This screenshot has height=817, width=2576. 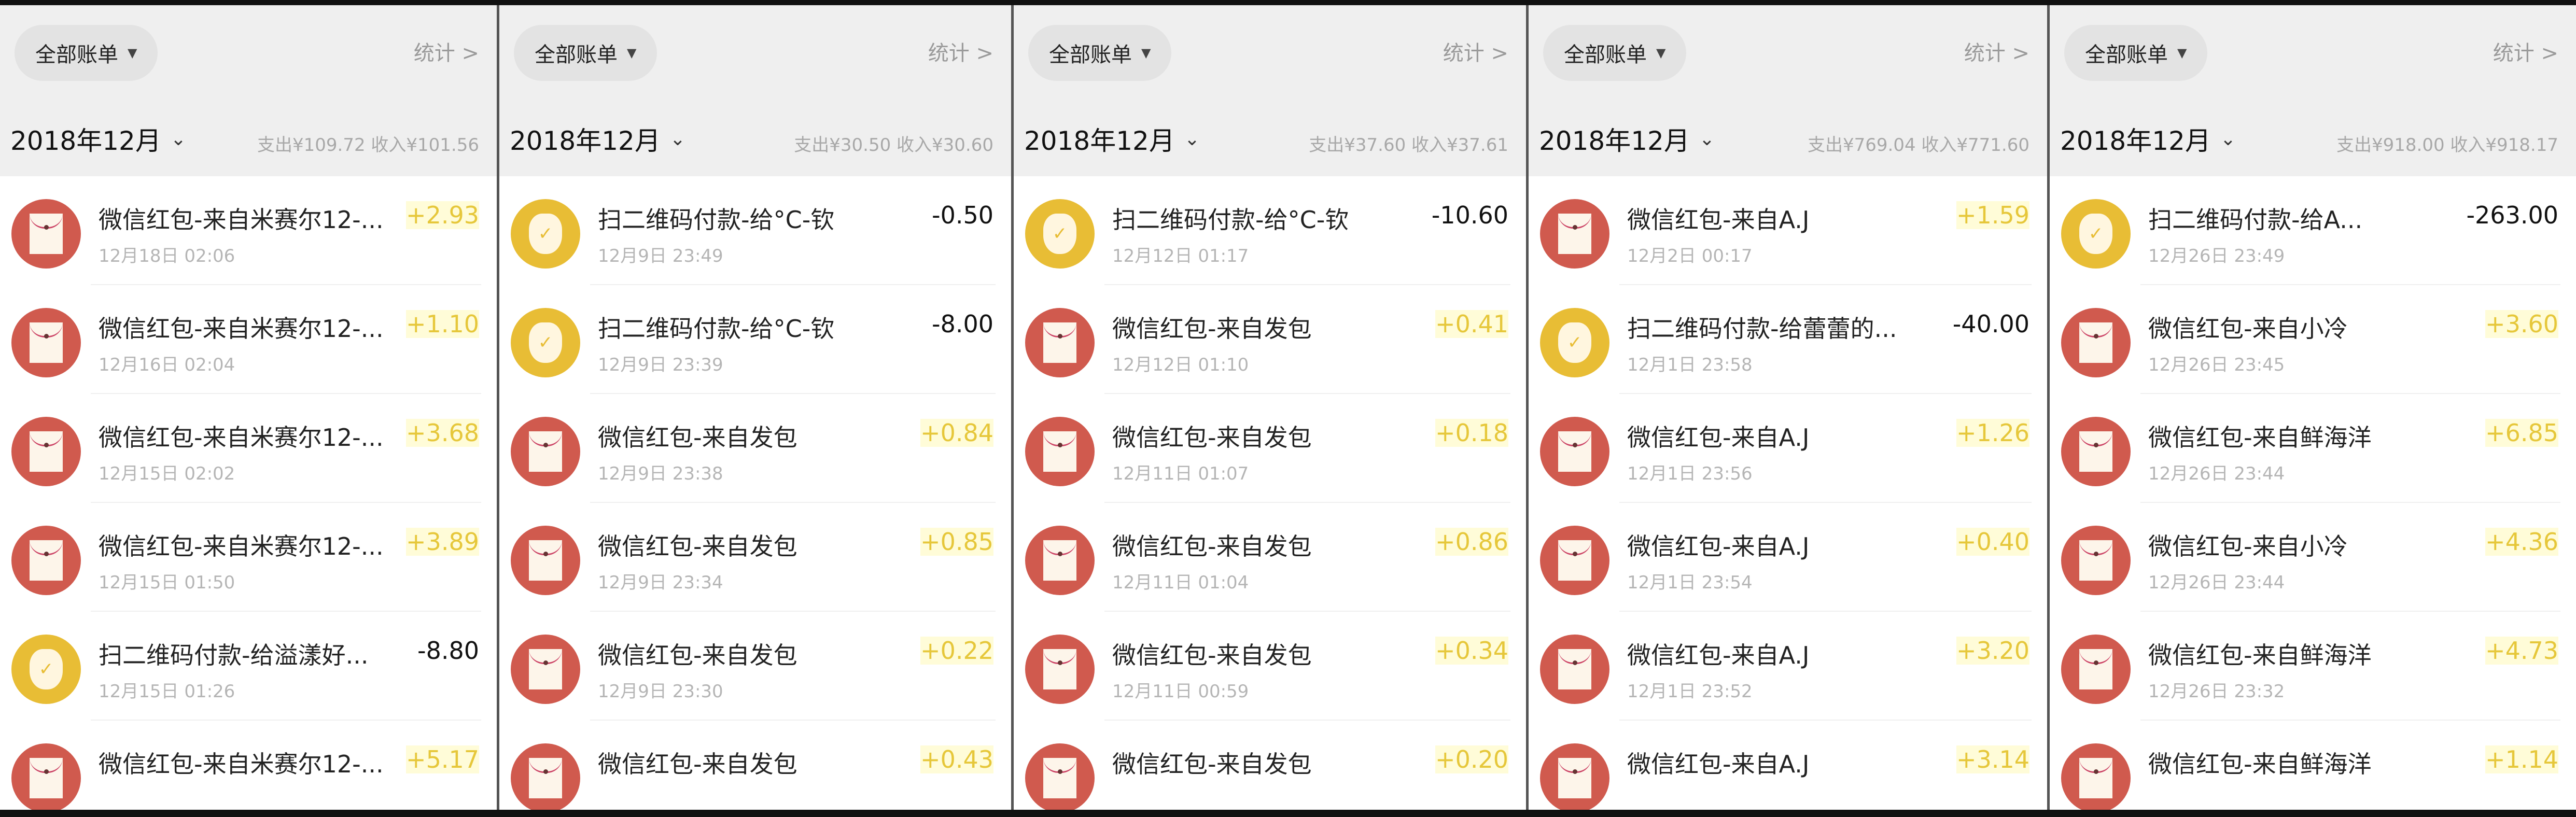 What do you see at coordinates (1471, 542) in the screenshot?
I see `transaction-amount: +0.86` at bounding box center [1471, 542].